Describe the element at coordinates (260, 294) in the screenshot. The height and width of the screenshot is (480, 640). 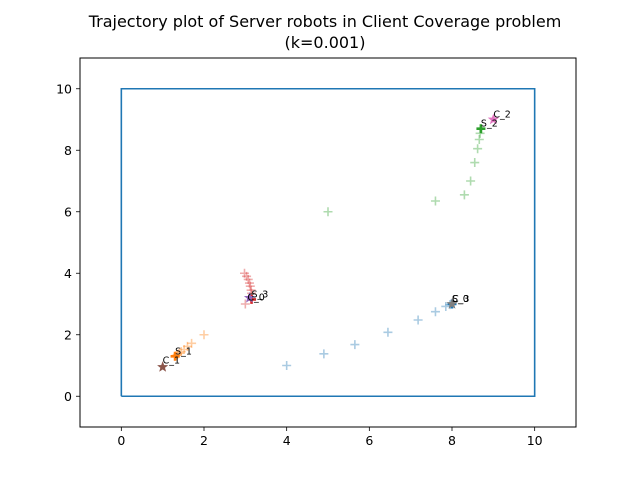
I see `annotation-label: S_3` at that location.